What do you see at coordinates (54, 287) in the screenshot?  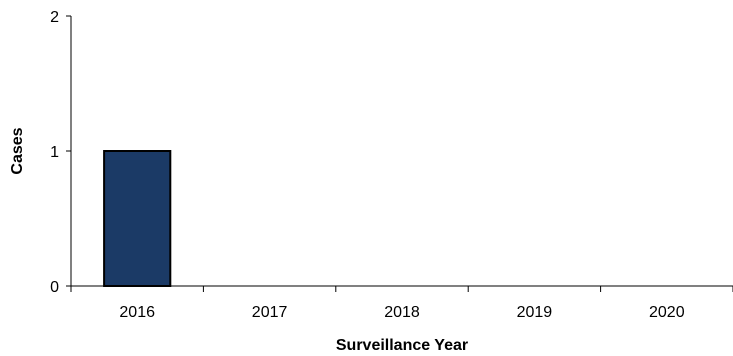 I see `y-tick-label: 0` at bounding box center [54, 287].